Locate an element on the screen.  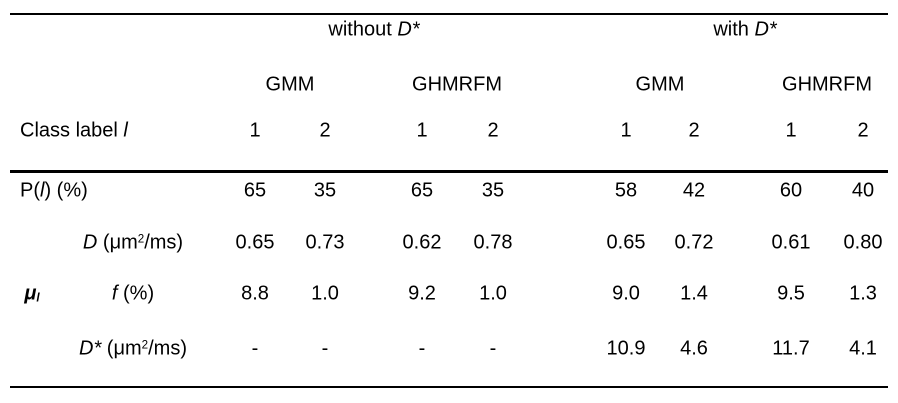
group-header-text: without is located at coordinates (363, 29).